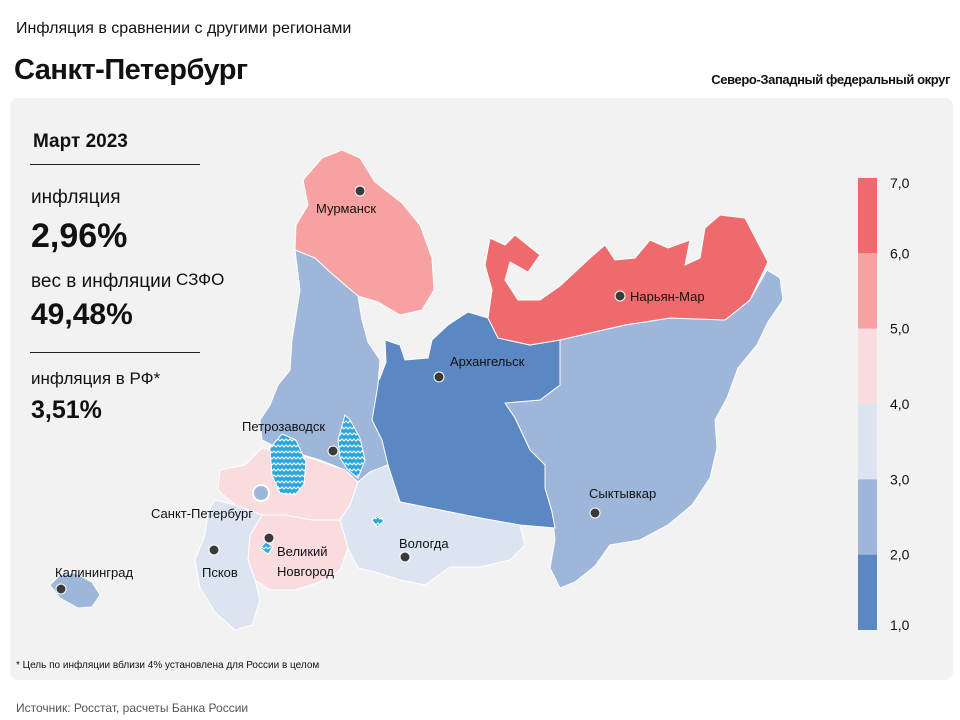 This screenshot has height=720, width=960. I want to click on region-kaliningrad, so click(75, 590).